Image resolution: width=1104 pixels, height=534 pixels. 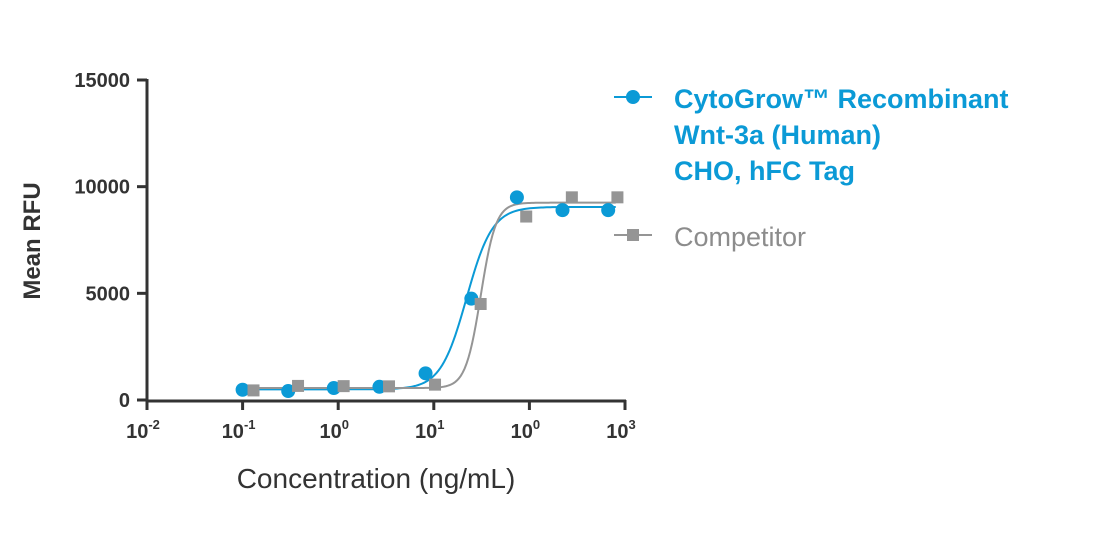 I want to click on y-tick-label: 10000, so click(x=102, y=188).